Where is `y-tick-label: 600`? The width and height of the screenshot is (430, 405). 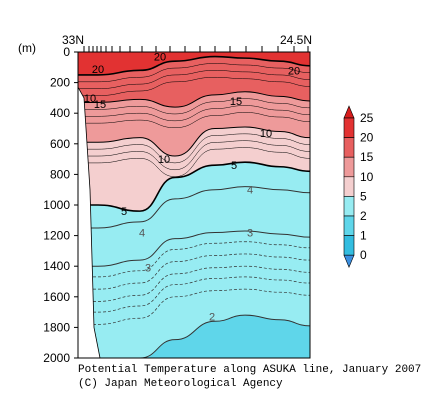
y-tick-label: 600 is located at coordinates (60, 144).